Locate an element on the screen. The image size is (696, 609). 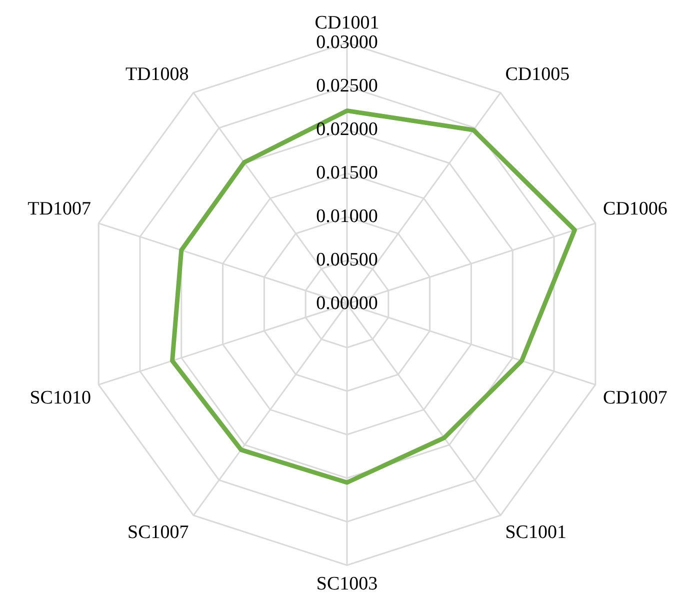
spoke-label: SC1007 is located at coordinates (158, 533).